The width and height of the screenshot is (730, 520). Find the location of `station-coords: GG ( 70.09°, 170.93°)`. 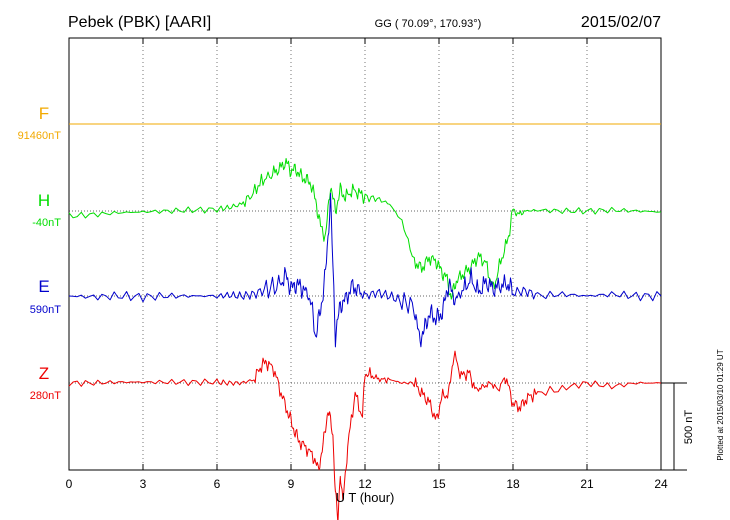

station-coords: GG ( 70.09°, 170.93°) is located at coordinates (428, 24).